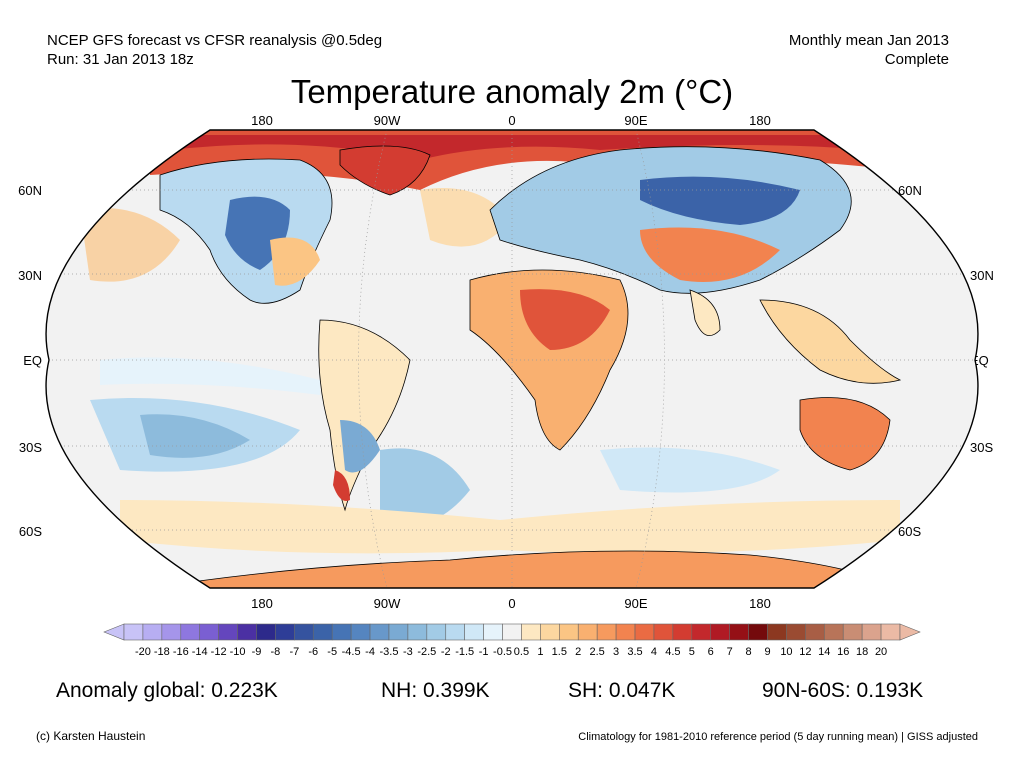 This screenshot has width=1024, height=768. I want to click on lat-label-right-60s: 60S, so click(910, 531).